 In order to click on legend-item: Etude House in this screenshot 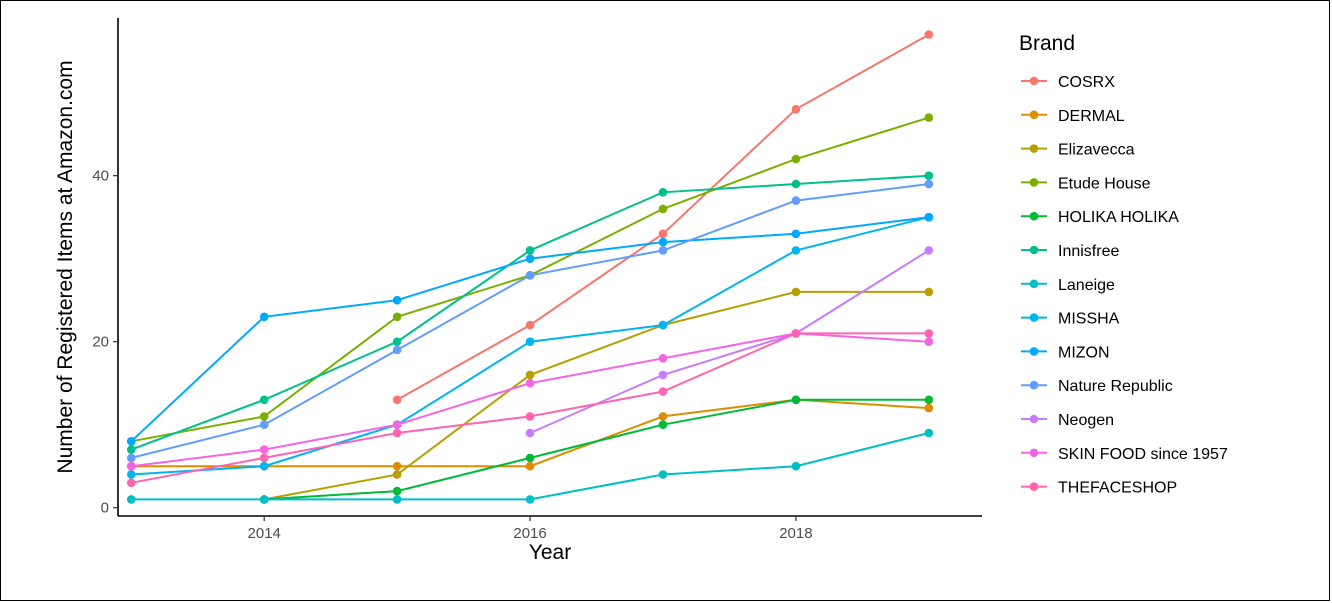, I will do `click(1086, 183)`.